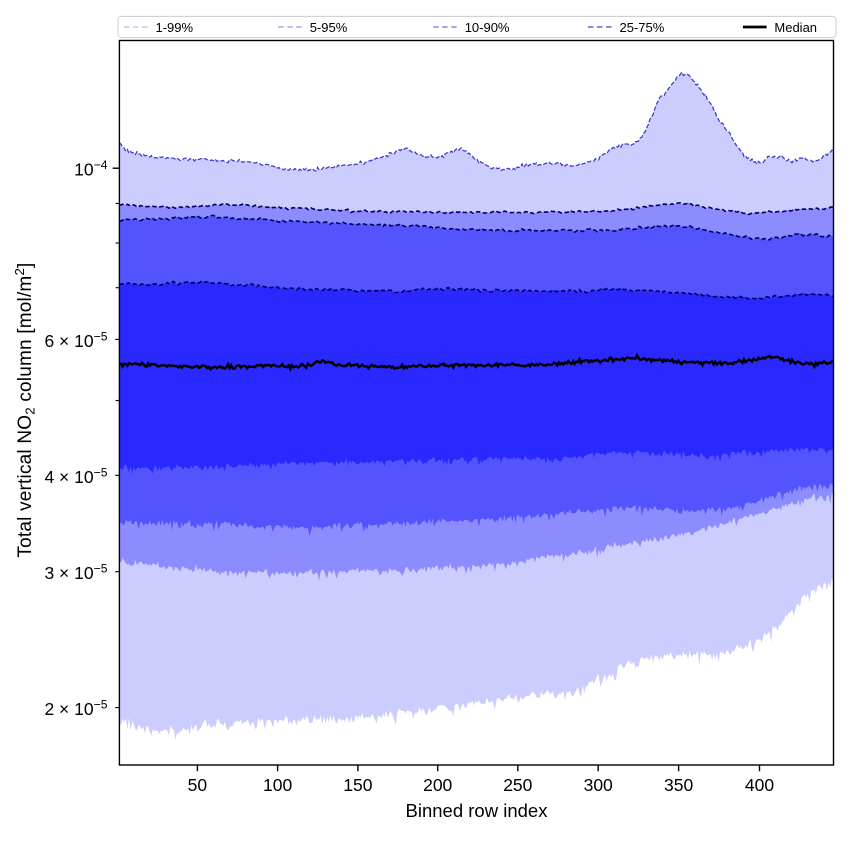 The height and width of the screenshot is (855, 850). What do you see at coordinates (175, 27) in the screenshot?
I see `svg-text: 1-99%` at bounding box center [175, 27].